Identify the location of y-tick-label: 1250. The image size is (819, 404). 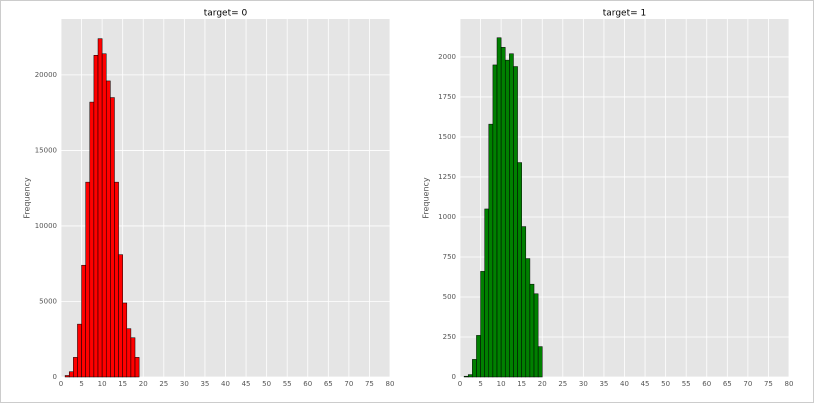
(447, 177).